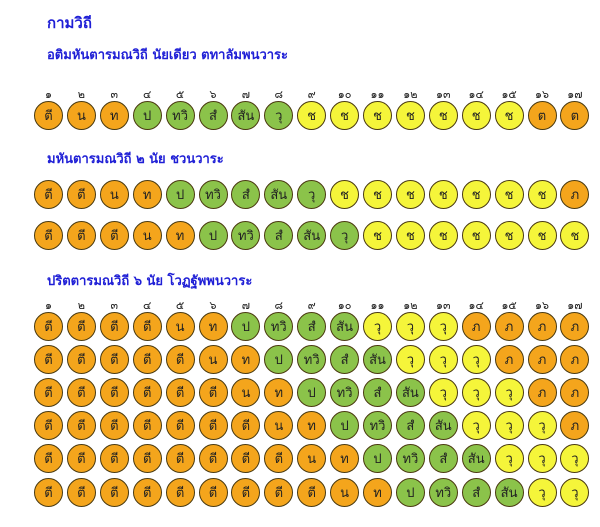  What do you see at coordinates (315, 460) in the screenshot?
I see `vithi-row: ตี ตี ตี ตี ตี ตี ตี ตีนทปทวิ สํ สัน วุ วุ วุ` at bounding box center [315, 460].